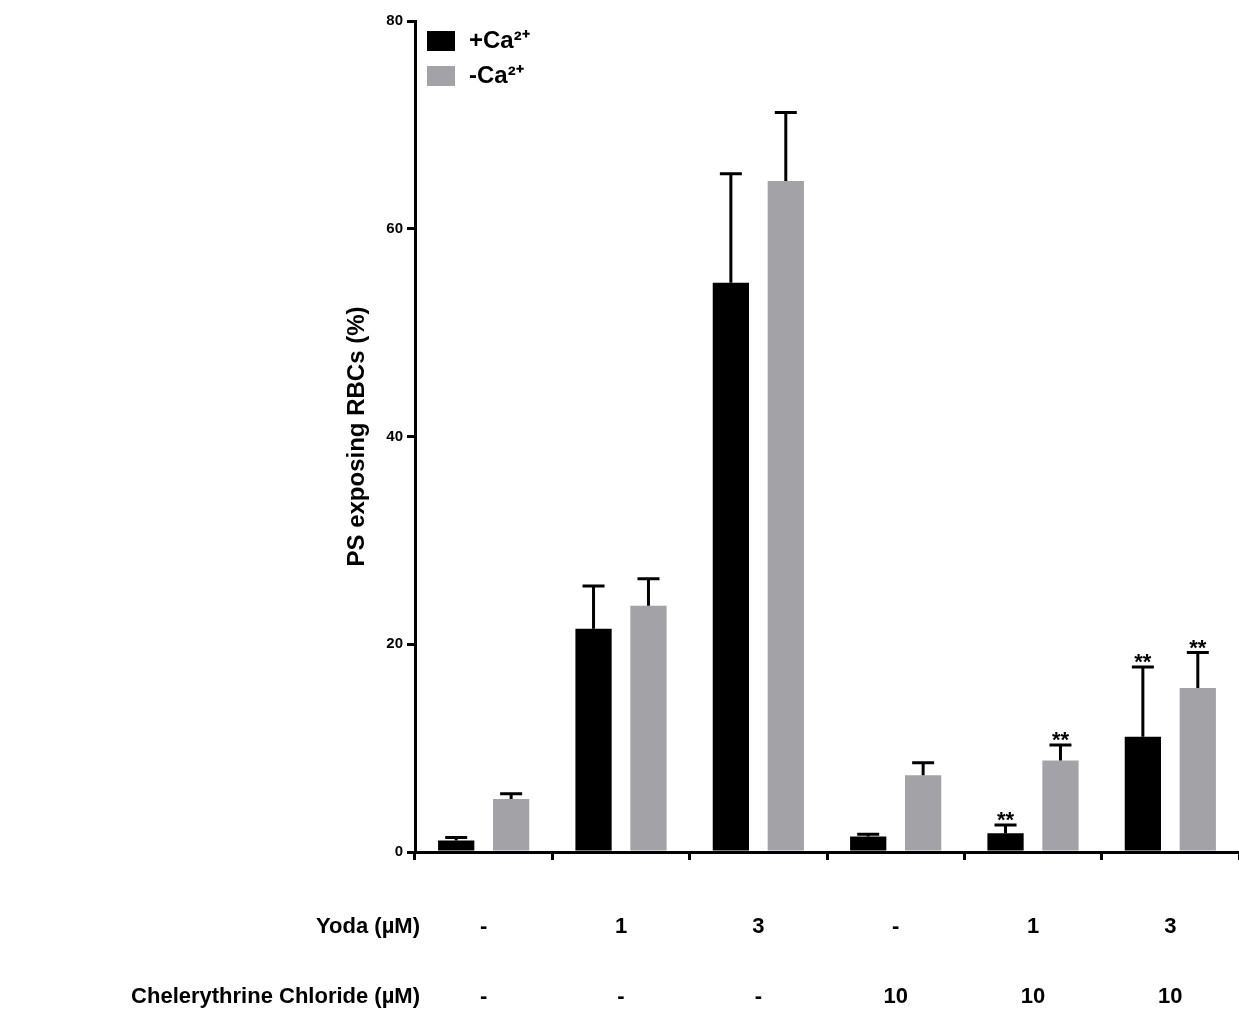 The image size is (1239, 1010). What do you see at coordinates (356, 436) in the screenshot?
I see `y-axis-title: PS exposing RBCs (%)` at bounding box center [356, 436].